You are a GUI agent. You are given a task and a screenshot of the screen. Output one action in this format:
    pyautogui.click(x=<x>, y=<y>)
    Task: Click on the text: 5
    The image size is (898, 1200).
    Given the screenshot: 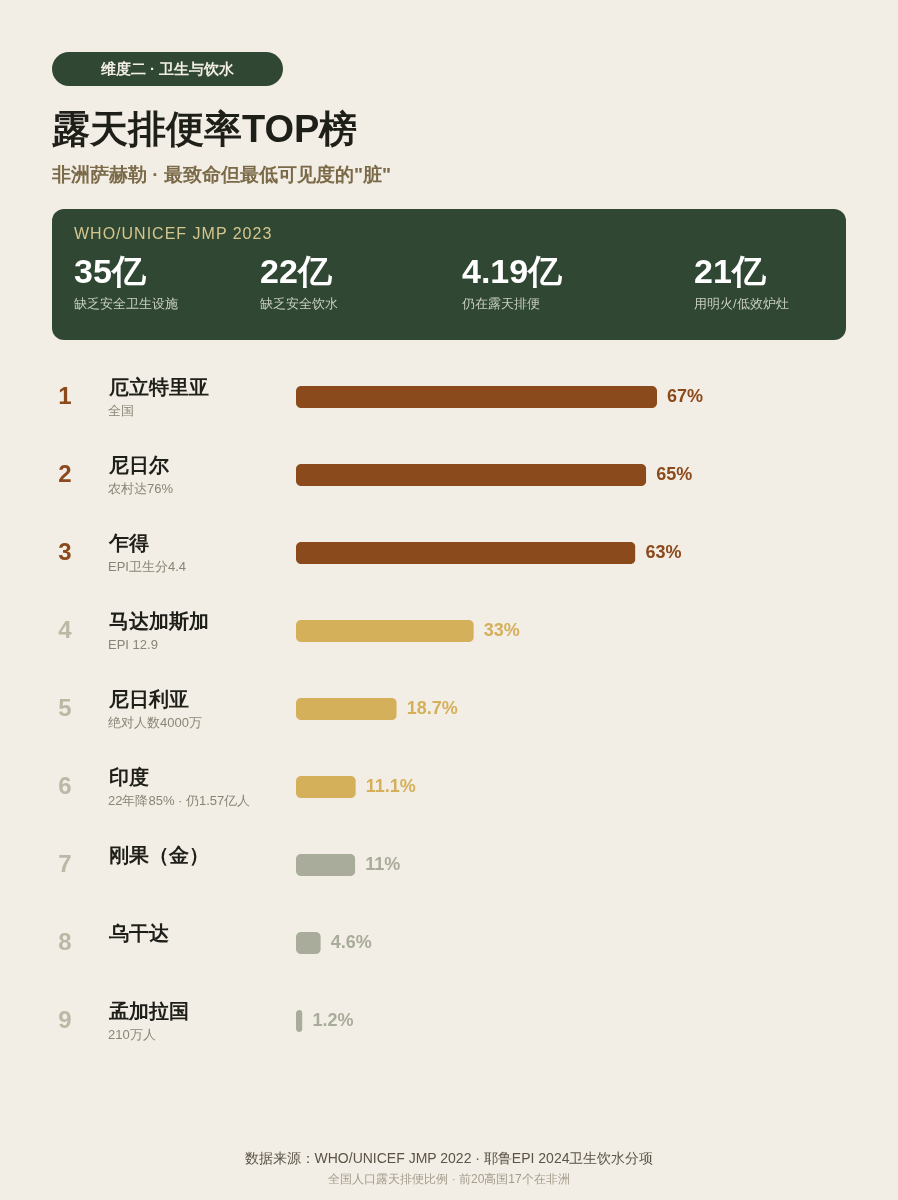 What is the action you would take?
    pyautogui.click(x=65, y=707)
    